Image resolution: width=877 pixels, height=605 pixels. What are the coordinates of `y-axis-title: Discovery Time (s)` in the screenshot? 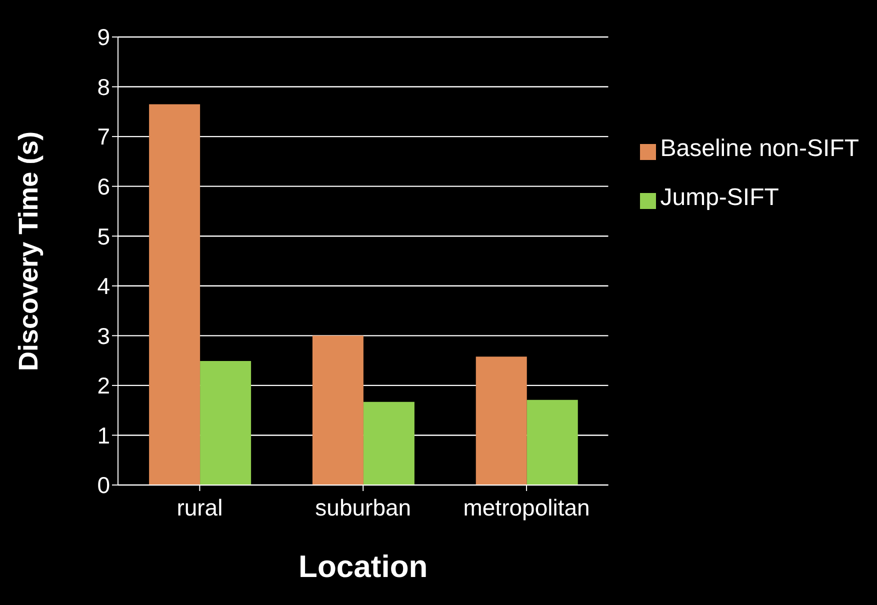 It's located at (29, 251).